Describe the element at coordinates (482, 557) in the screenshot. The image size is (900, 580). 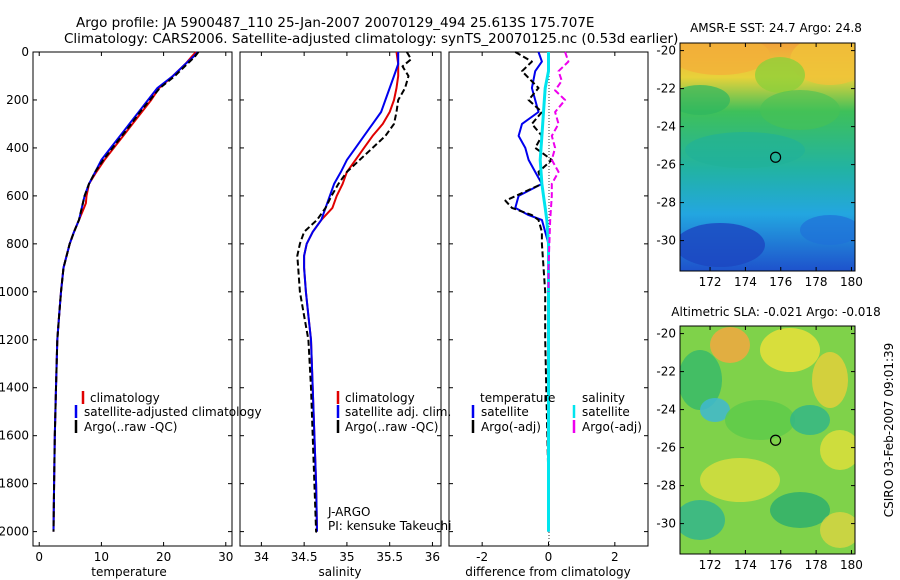
I see `x-tick-label: -2` at that location.